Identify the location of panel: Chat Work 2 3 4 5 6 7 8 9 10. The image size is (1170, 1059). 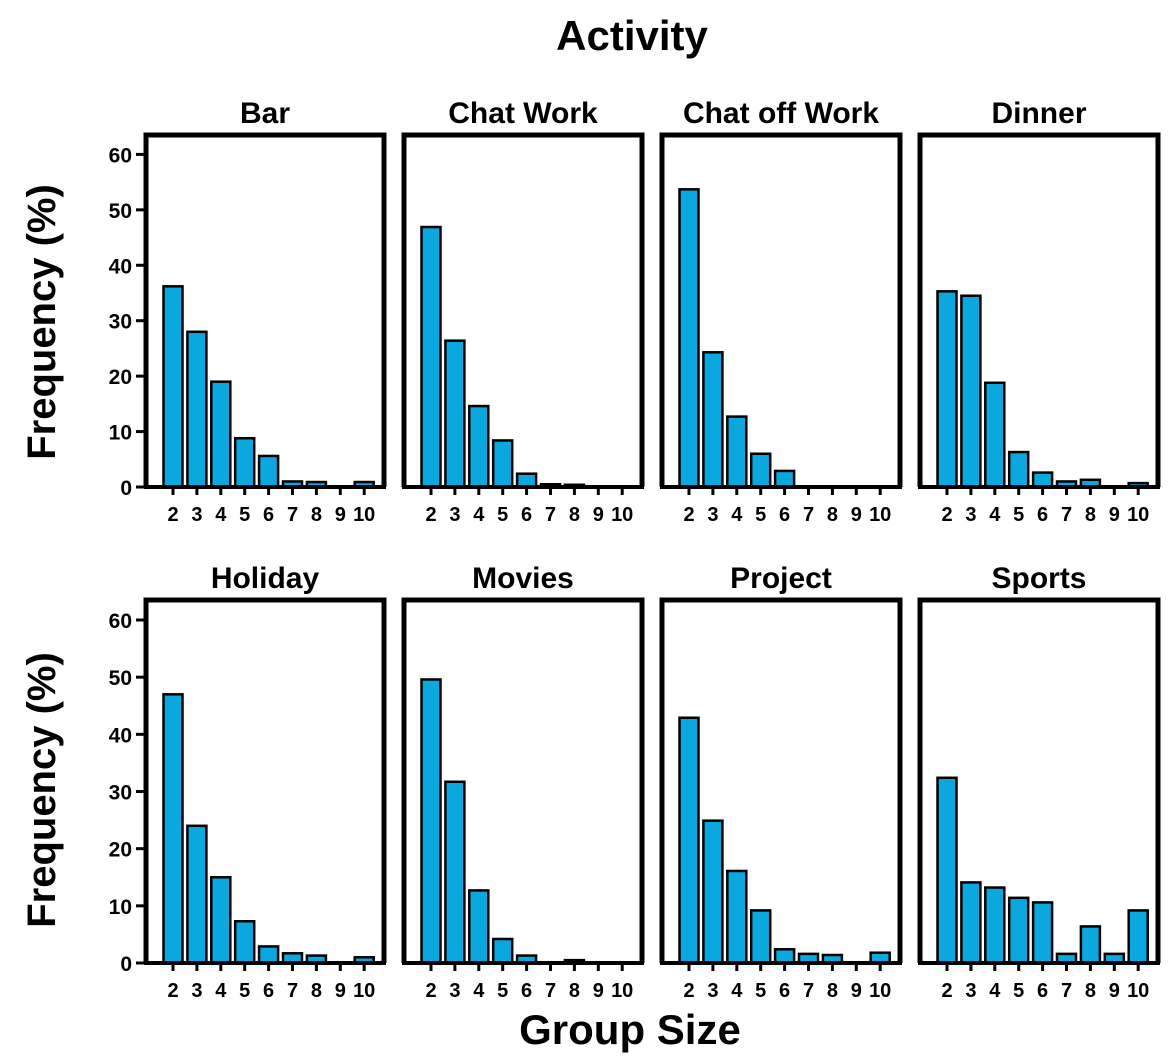
(523, 311).